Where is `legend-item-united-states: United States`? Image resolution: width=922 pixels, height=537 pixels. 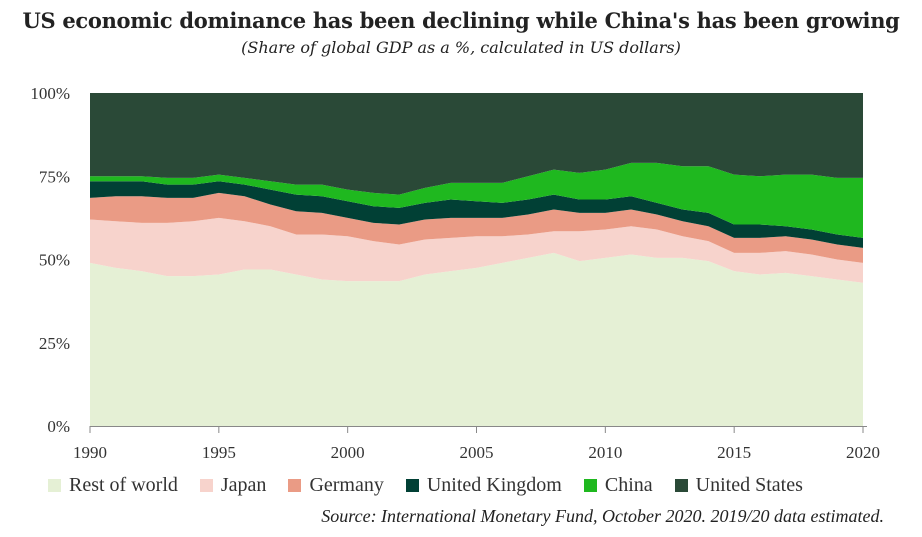 legend-item-united-states: United States is located at coordinates (738, 485).